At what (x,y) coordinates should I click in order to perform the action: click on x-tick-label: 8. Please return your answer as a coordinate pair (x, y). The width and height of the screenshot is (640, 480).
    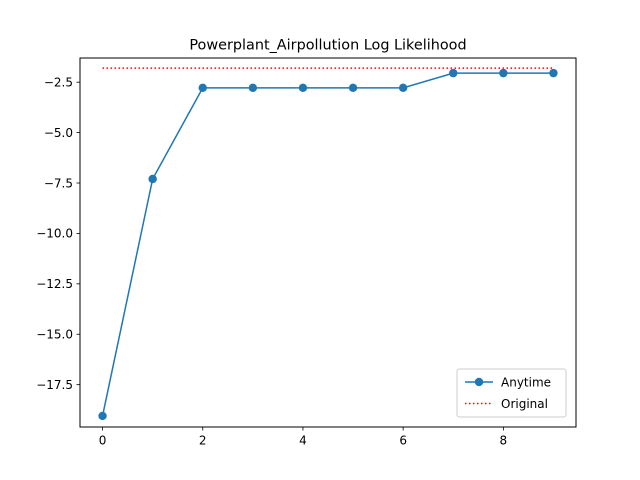
    Looking at the image, I should click on (504, 441).